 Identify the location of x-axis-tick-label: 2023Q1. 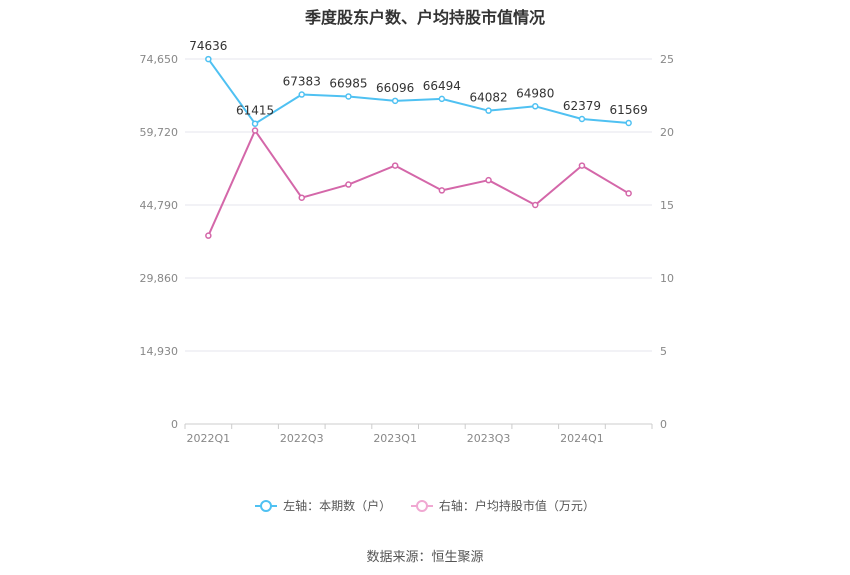
(395, 438).